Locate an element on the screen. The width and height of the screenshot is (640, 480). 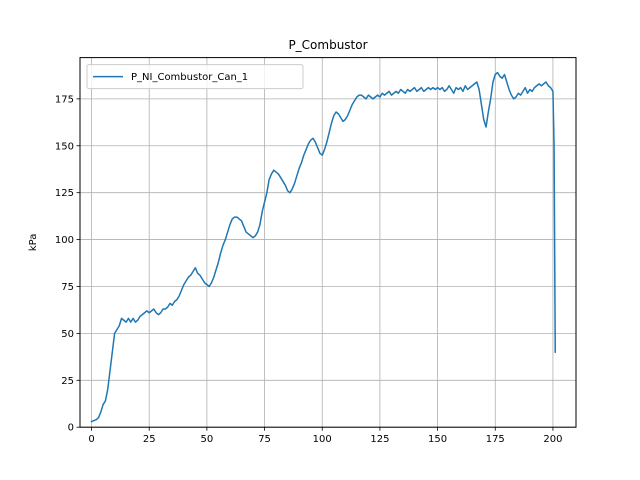
x-tick-label: 175 is located at coordinates (495, 439).